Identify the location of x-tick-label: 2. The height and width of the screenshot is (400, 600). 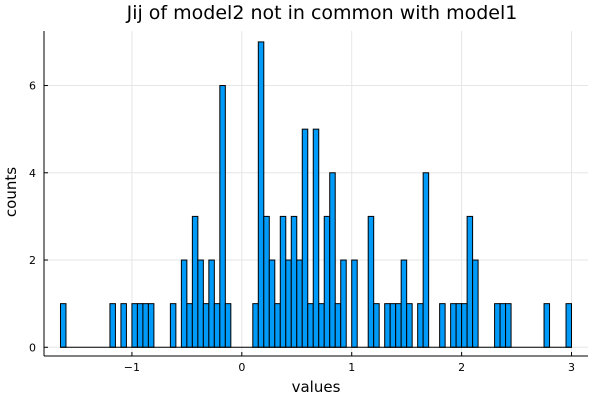
(461, 367).